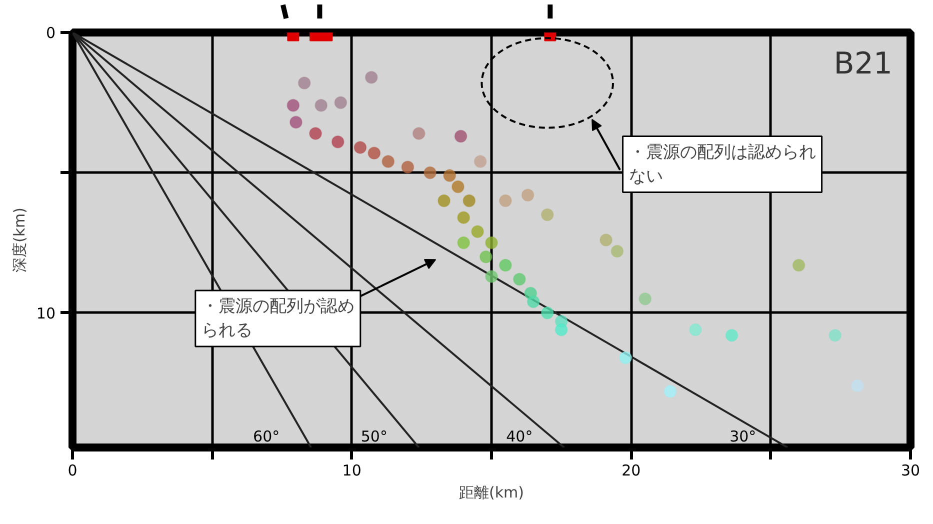 The image size is (933, 524). What do you see at coordinates (352, 471) in the screenshot?
I see `x-tick-label: 10` at bounding box center [352, 471].